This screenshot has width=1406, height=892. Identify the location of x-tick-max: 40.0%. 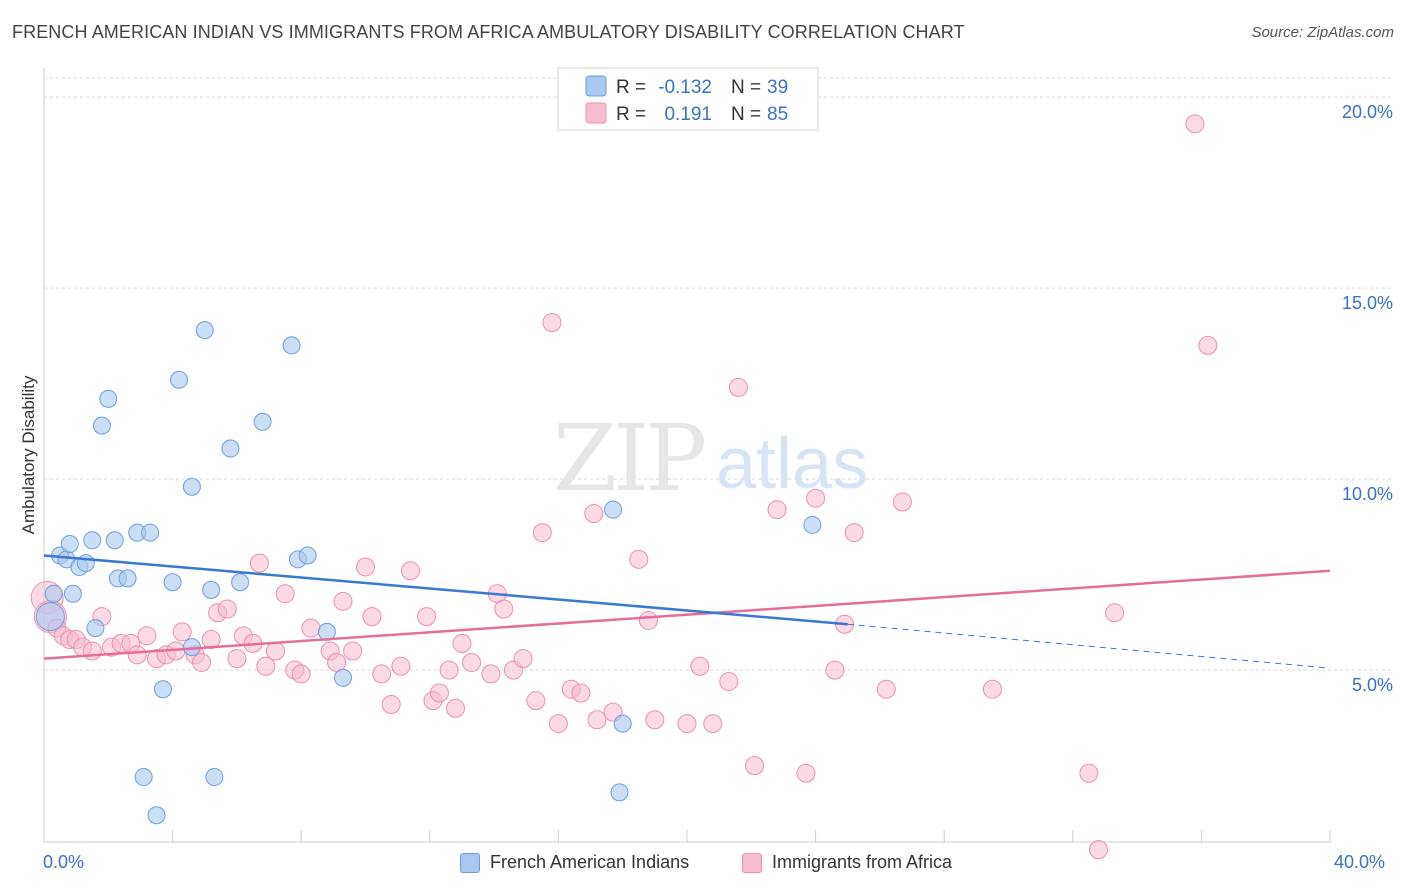
(1360, 862).